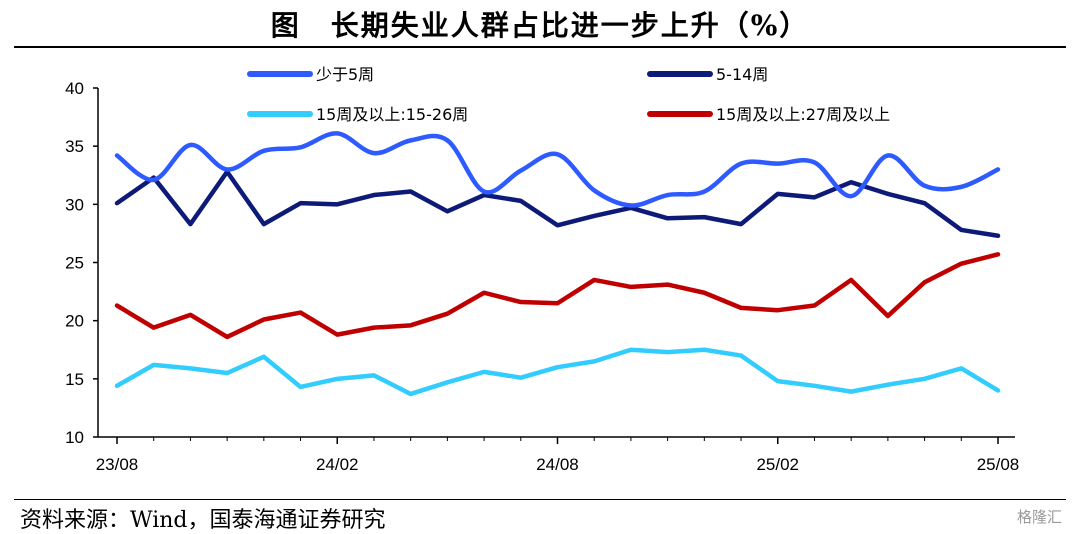 The height and width of the screenshot is (534, 1080). Describe the element at coordinates (557, 464) in the screenshot. I see `x-tick-label: 24/08` at that location.